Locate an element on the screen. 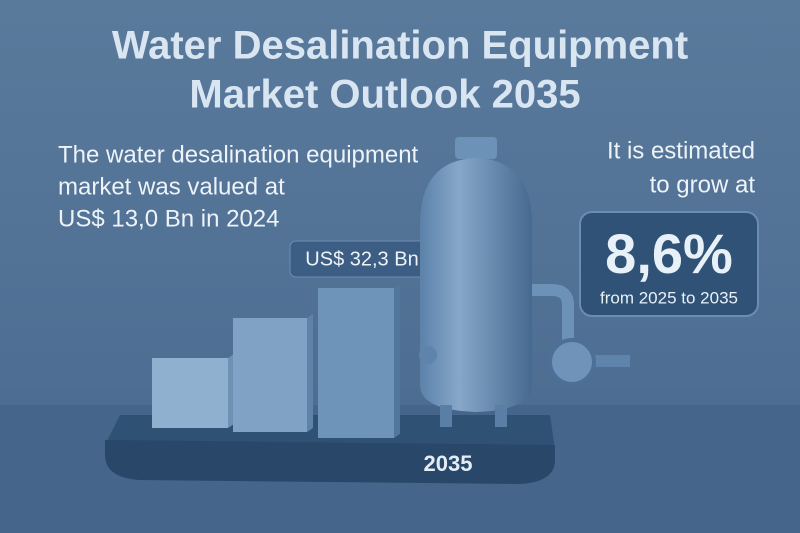 The image size is (800, 533). right-text: It is estimated is located at coordinates (681, 150).